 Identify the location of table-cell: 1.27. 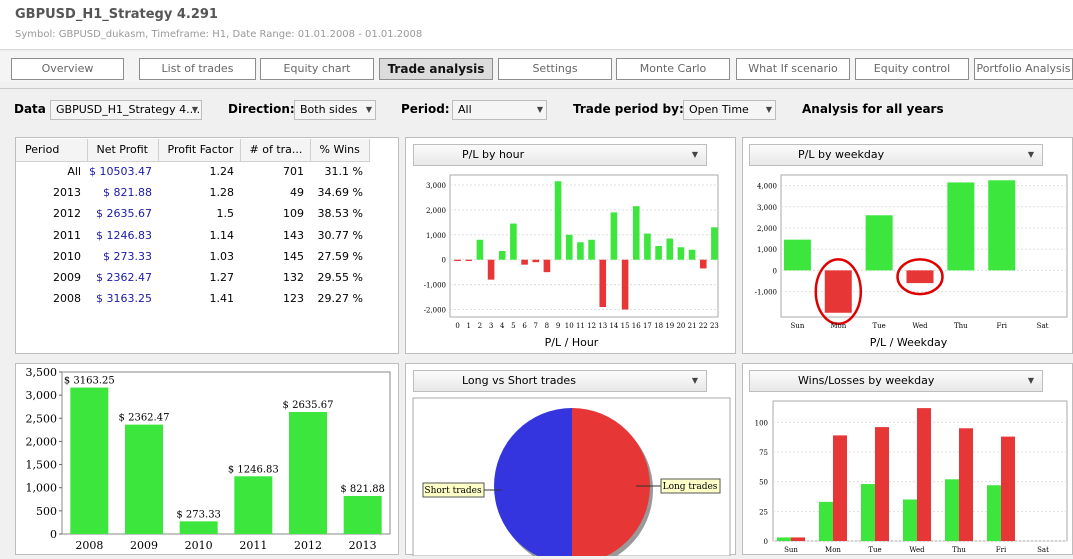
(222, 278).